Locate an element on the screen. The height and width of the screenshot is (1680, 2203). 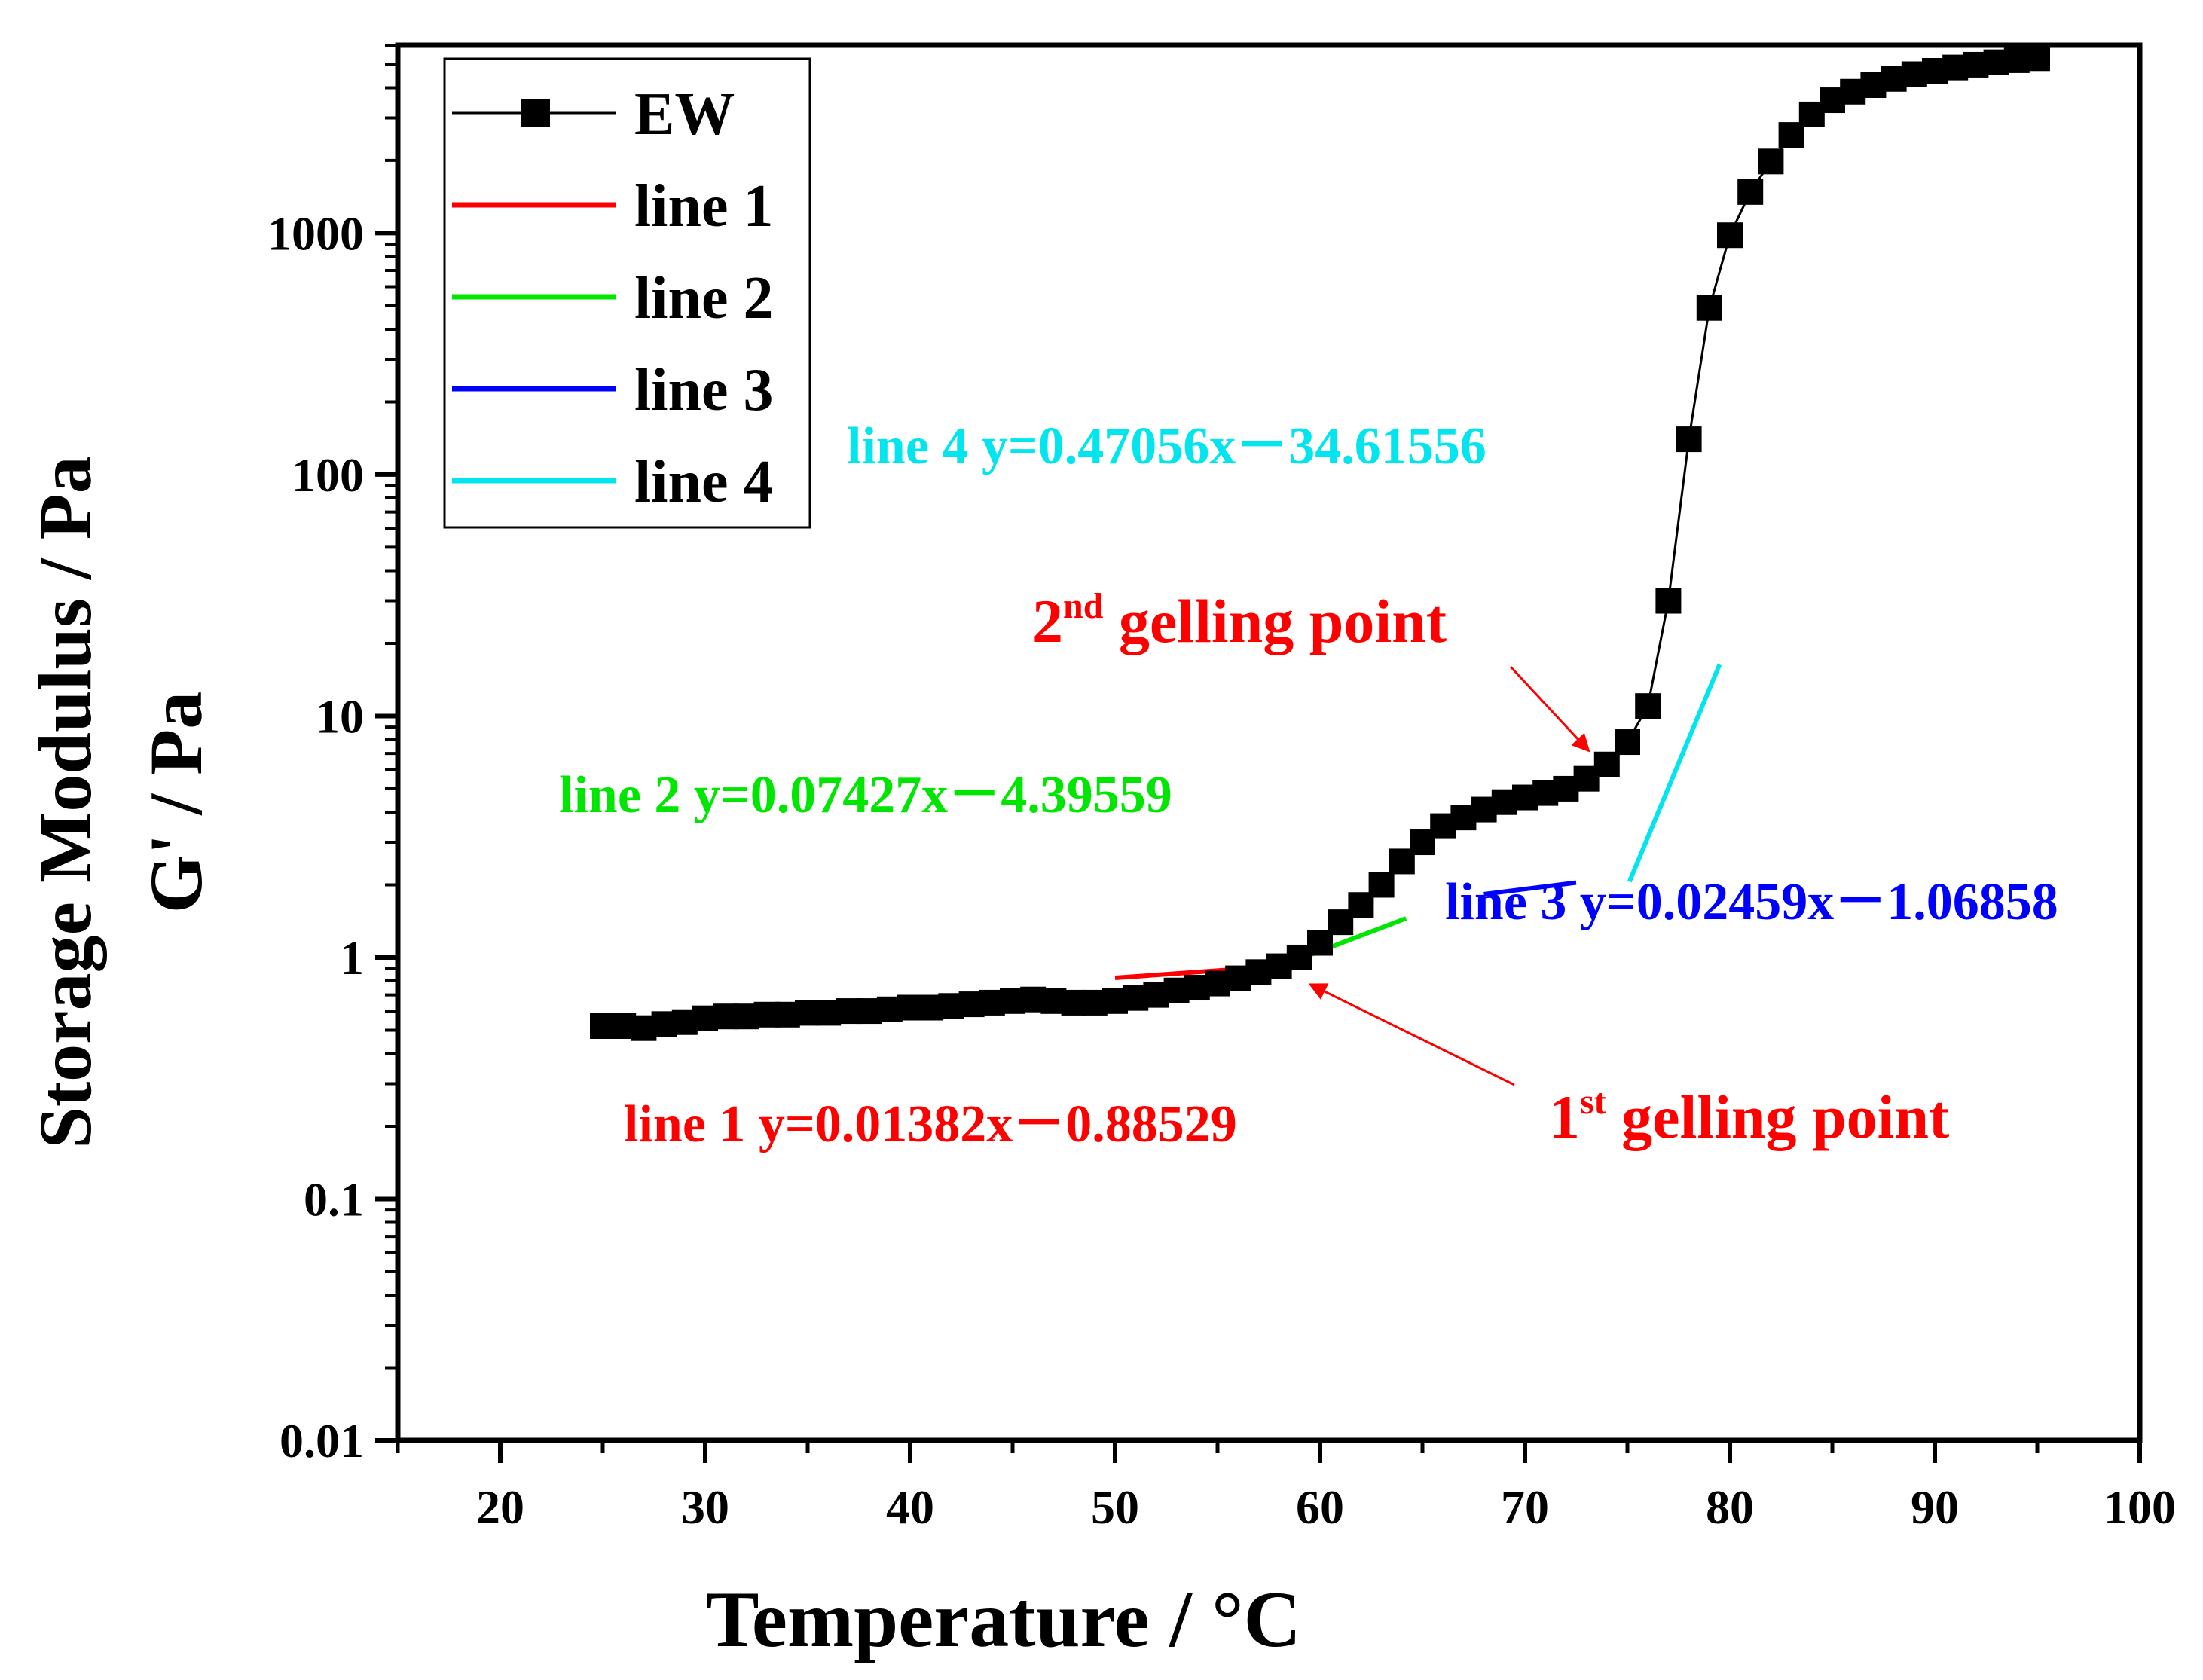
second-gelling-point-number: 2 is located at coordinates (1047, 621).